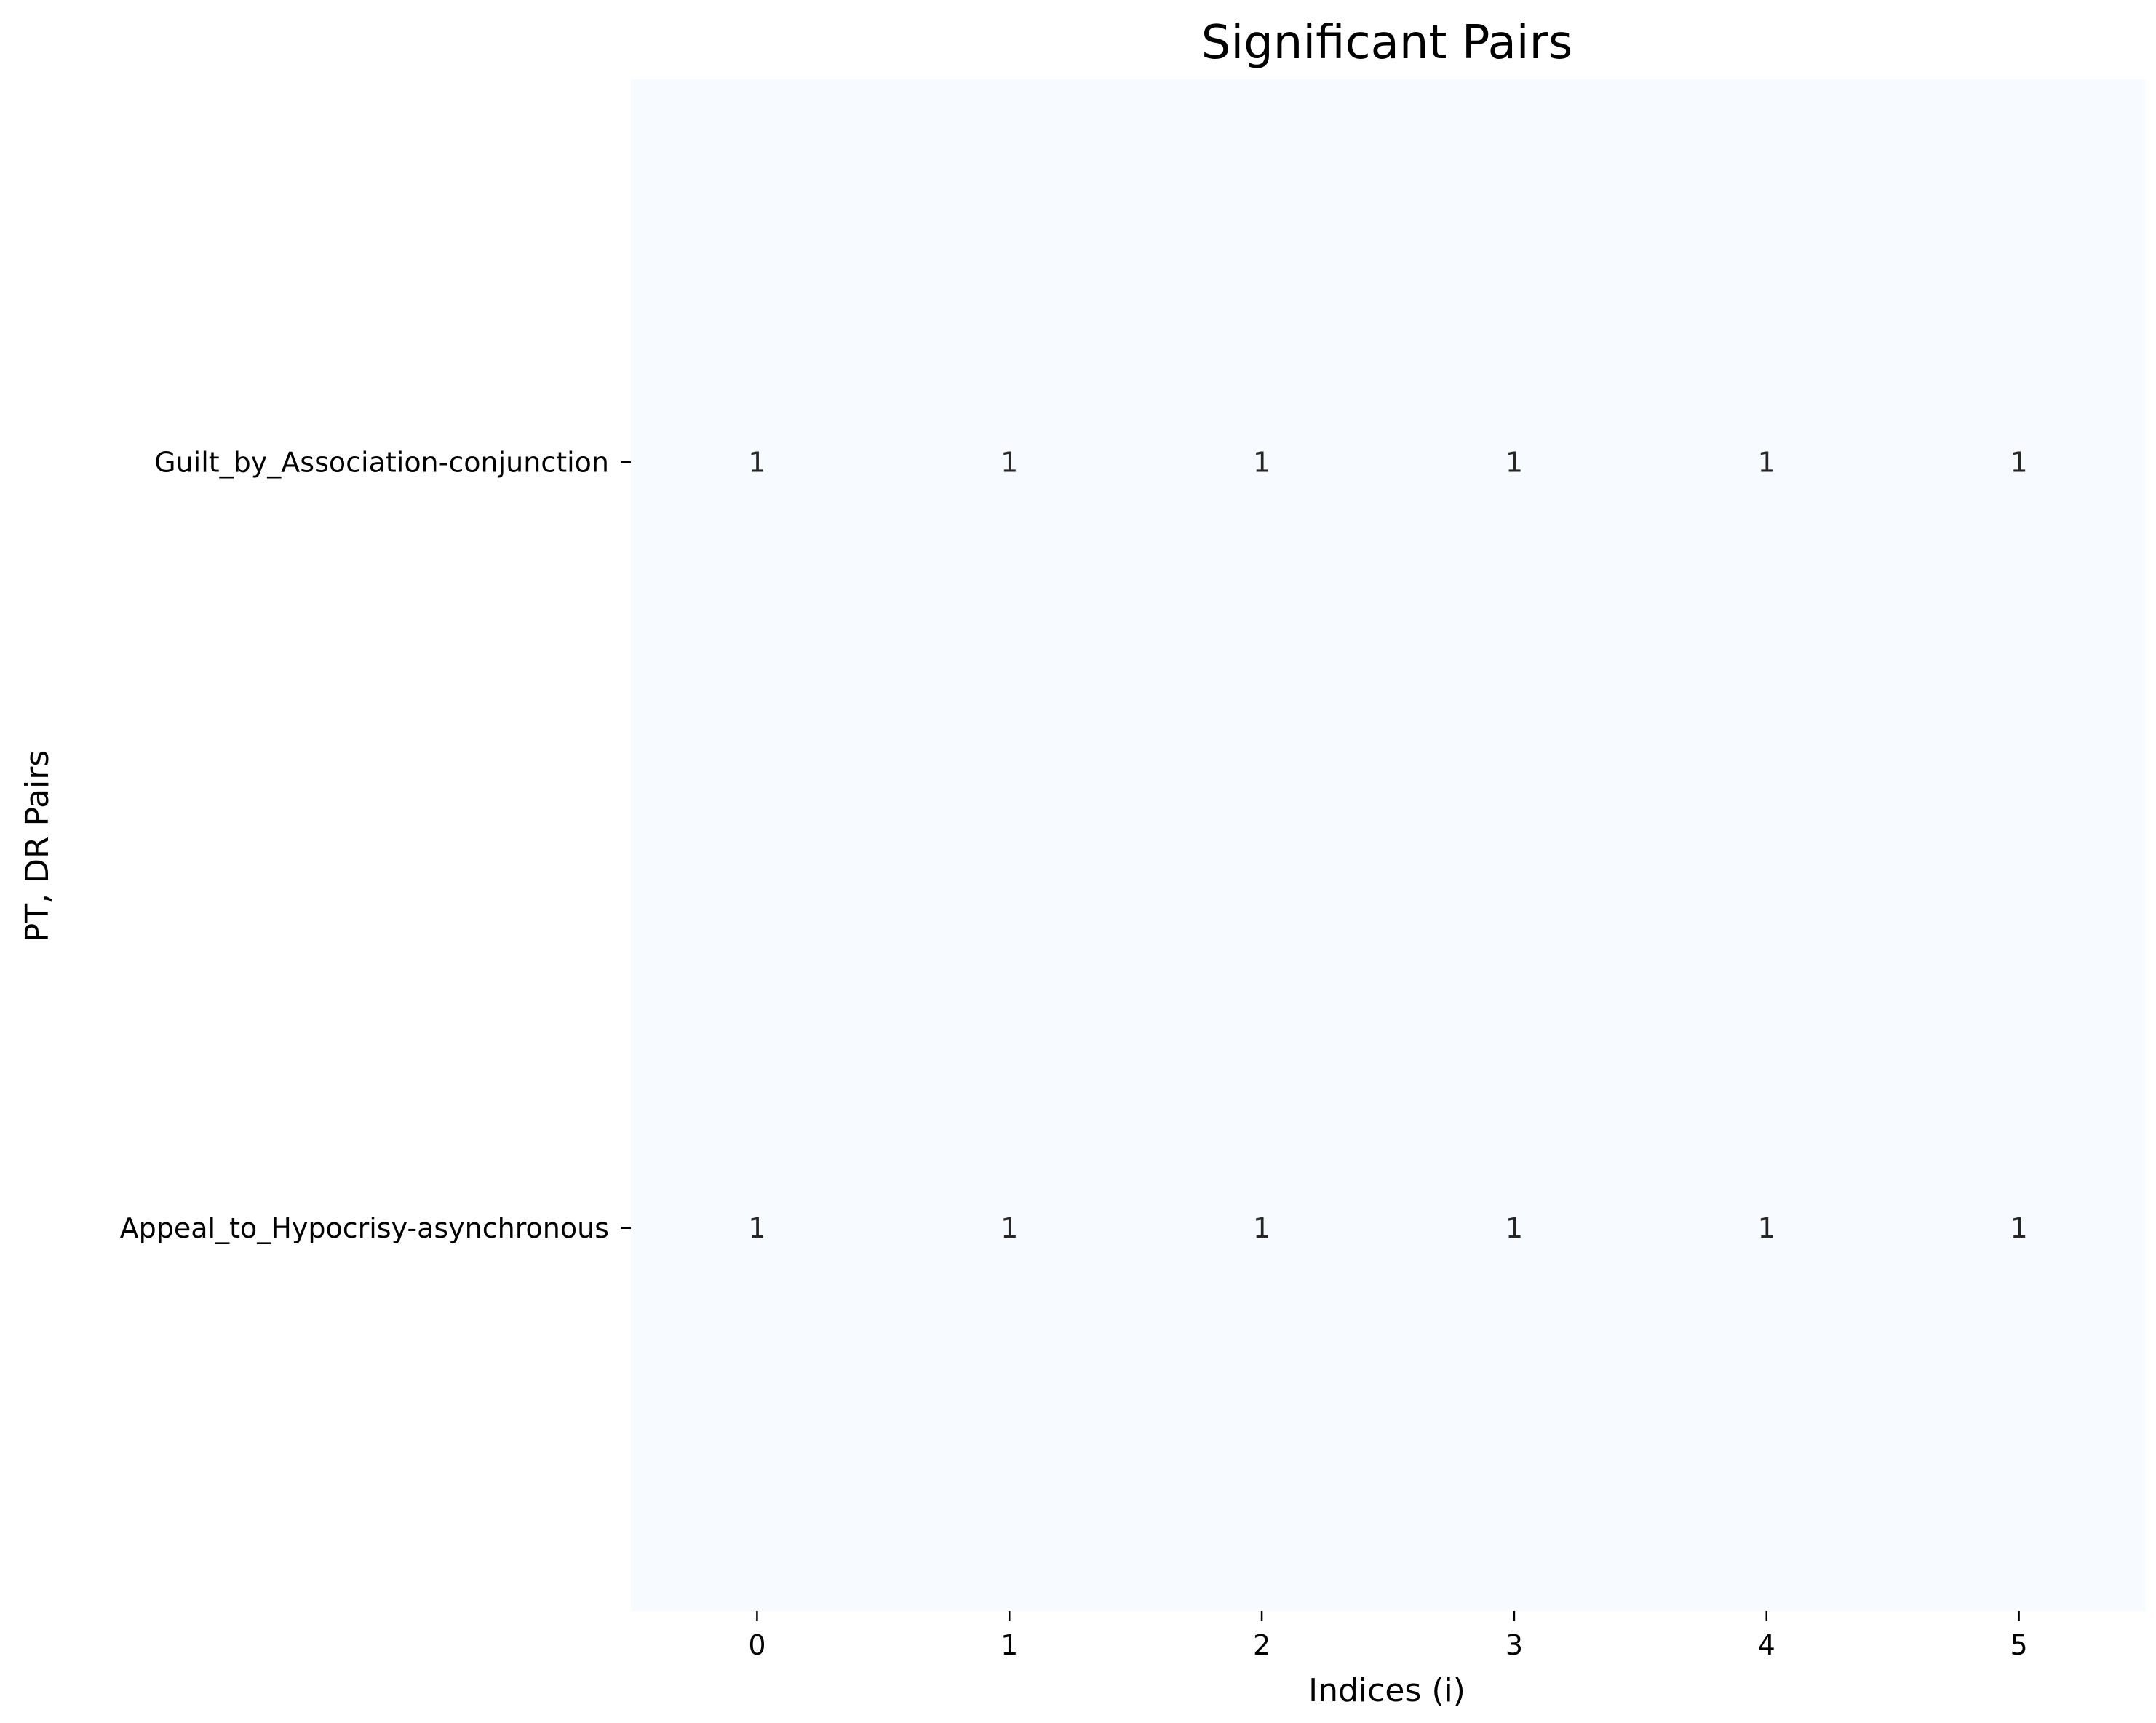 This screenshot has width=2156, height=1723. What do you see at coordinates (1262, 1645) in the screenshot?
I see `x-tick-label: 2` at bounding box center [1262, 1645].